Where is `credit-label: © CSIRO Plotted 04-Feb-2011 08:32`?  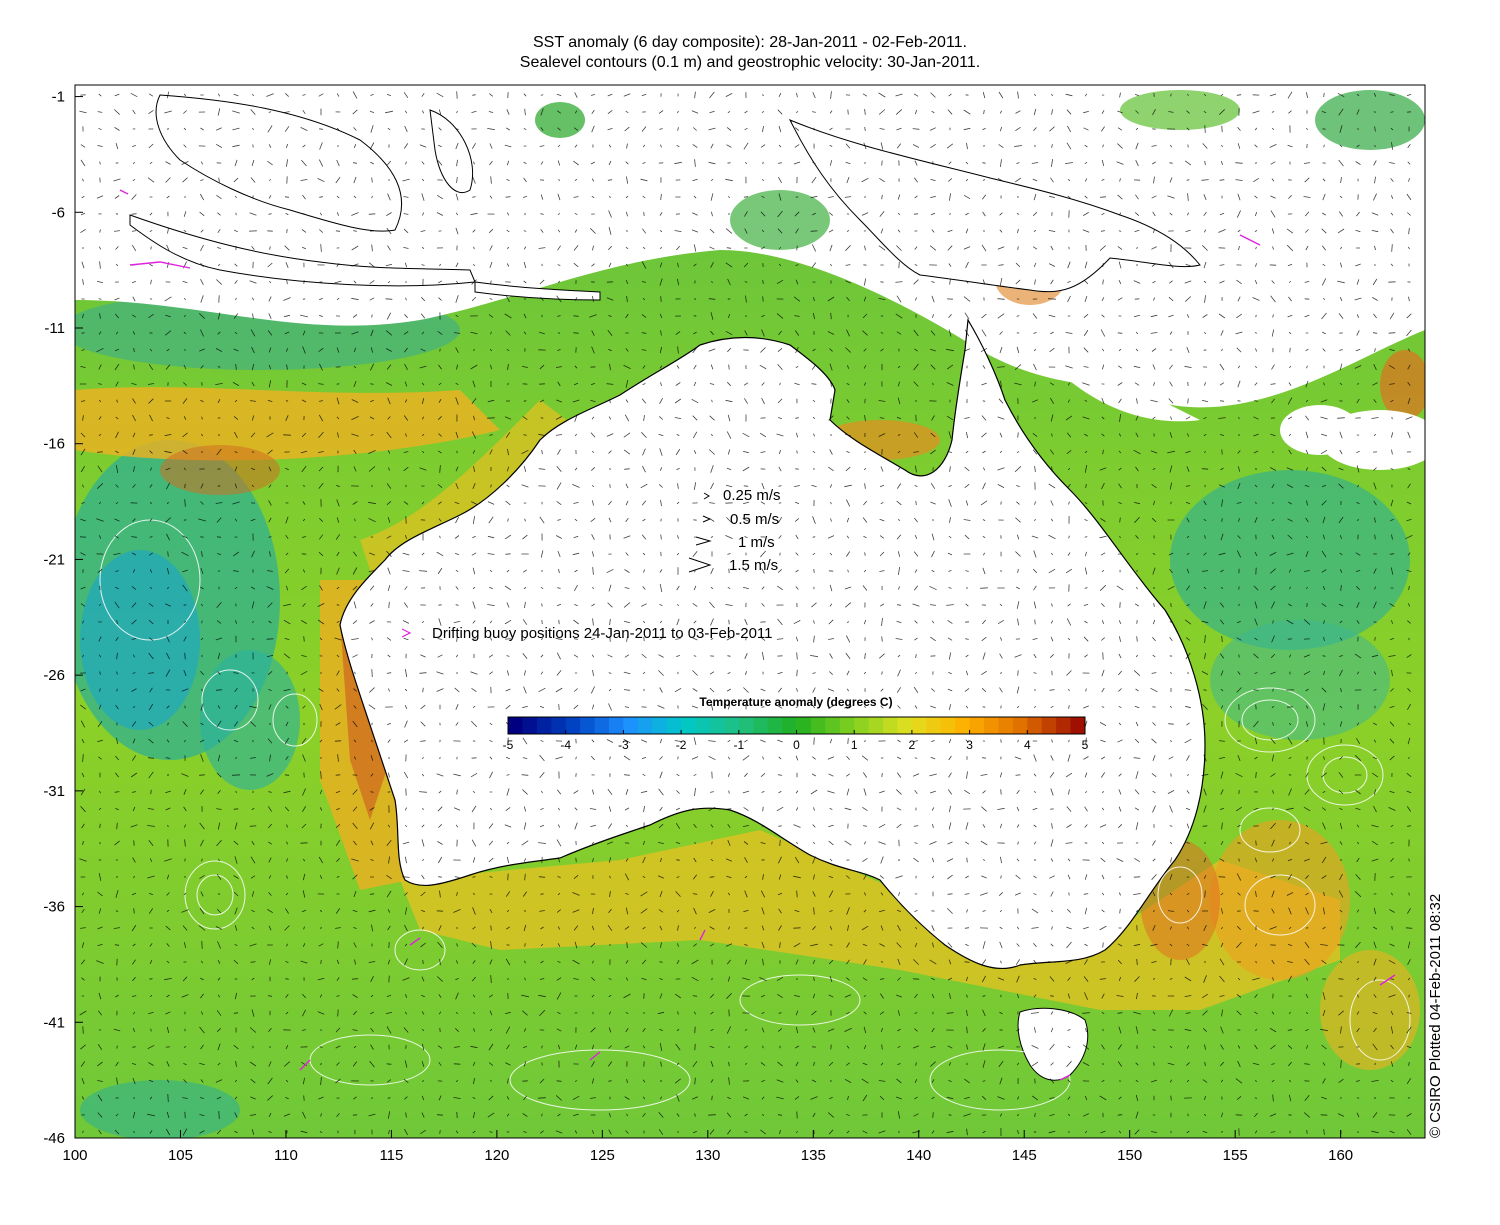 credit-label: © CSIRO Plotted 04-Feb-2011 08:32 is located at coordinates (1435, 1016).